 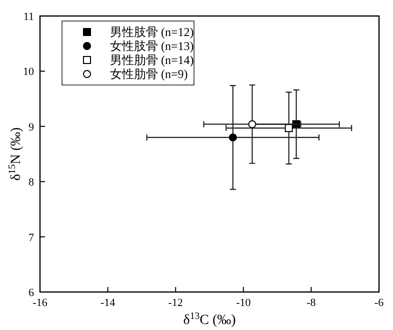 I want to click on legend-label: 男性肢骨 (n=12), so click(x=152, y=32).